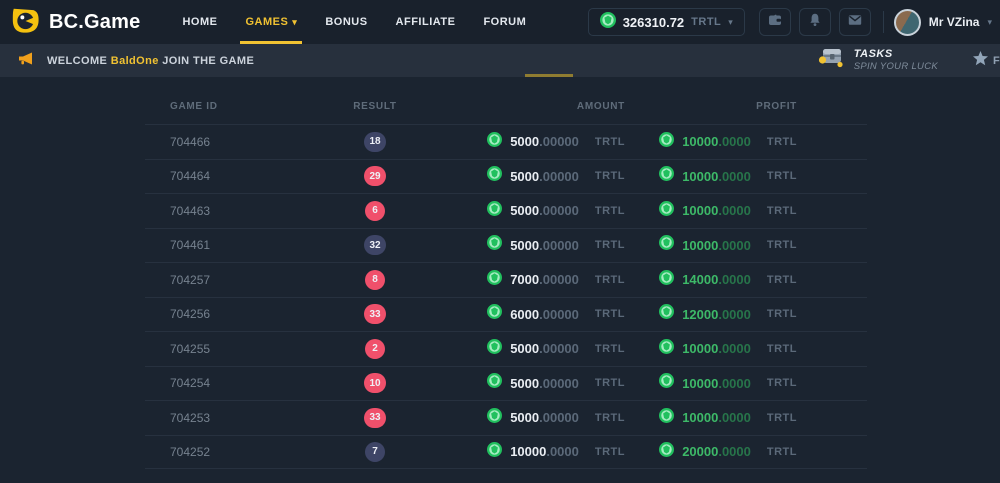 Image resolution: width=1000 pixels, height=483 pixels. What do you see at coordinates (506, 176) in the screenshot?
I see `table-row: 704464 29 5000.00000 TRTL` at bounding box center [506, 176].